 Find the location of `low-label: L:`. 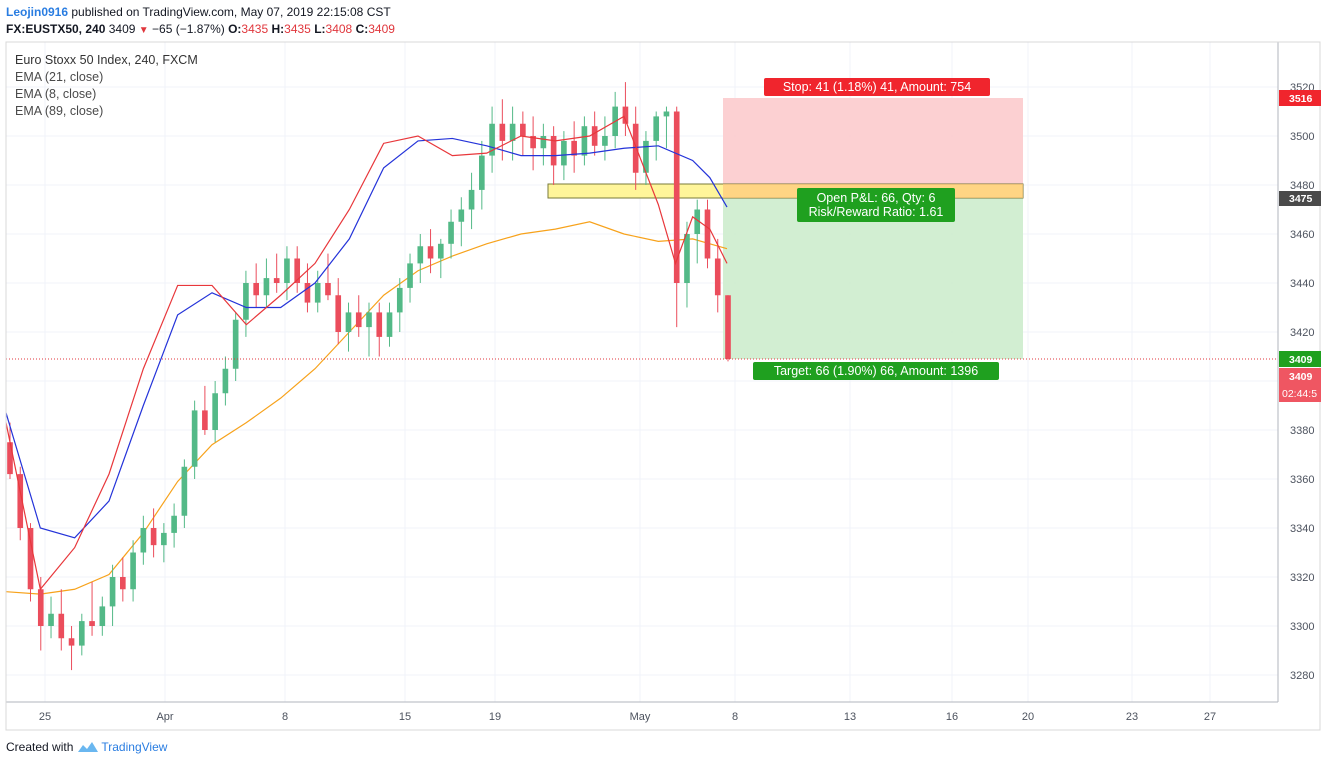

low-label: L: is located at coordinates (320, 29).